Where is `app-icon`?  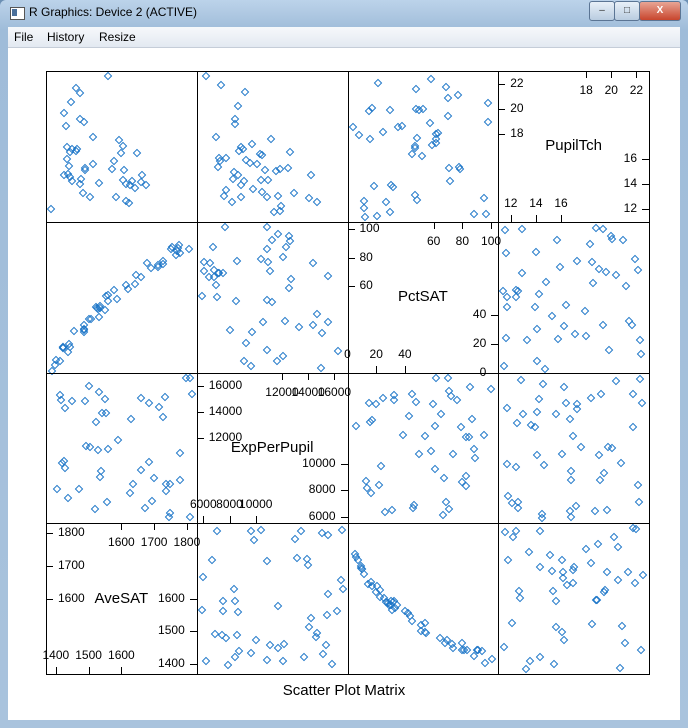 app-icon is located at coordinates (17, 13).